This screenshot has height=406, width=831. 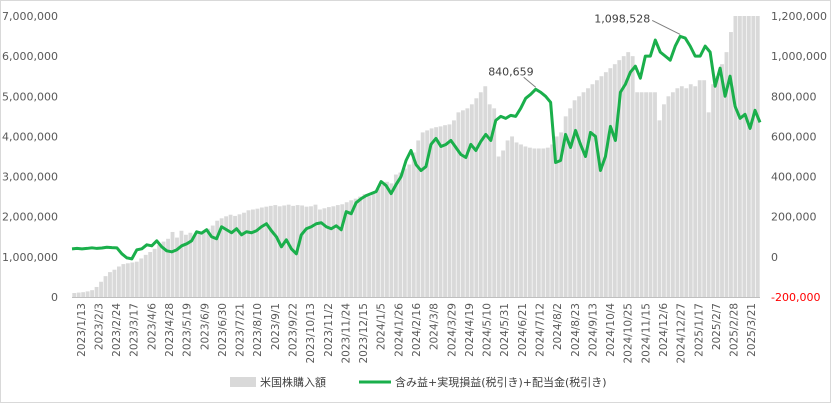 What do you see at coordinates (30, 217) in the screenshot?
I see `left-tick-label: 2,000,000` at bounding box center [30, 217].